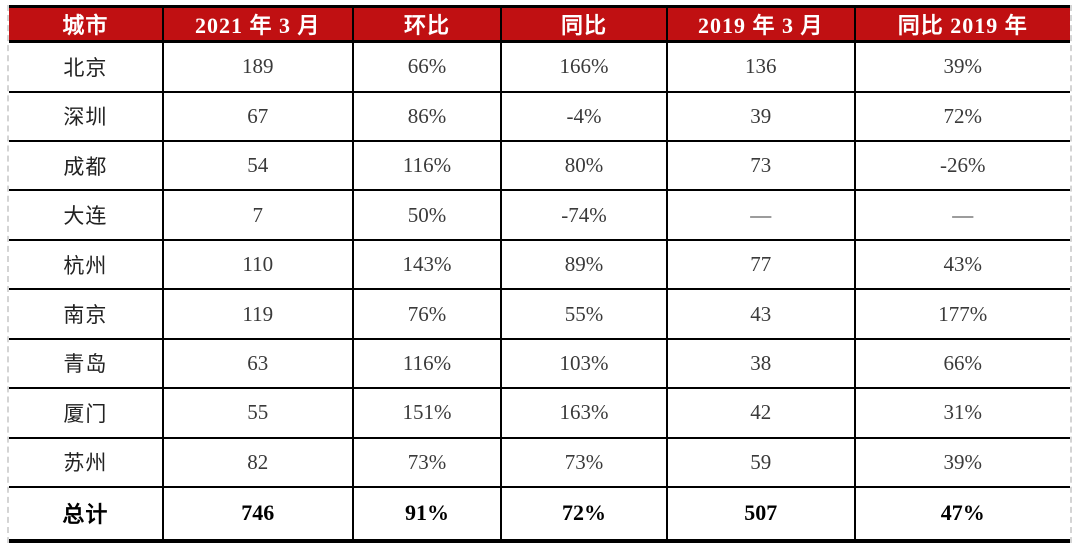  What do you see at coordinates (257, 462) in the screenshot?
I see `cell-value: 82` at bounding box center [257, 462].